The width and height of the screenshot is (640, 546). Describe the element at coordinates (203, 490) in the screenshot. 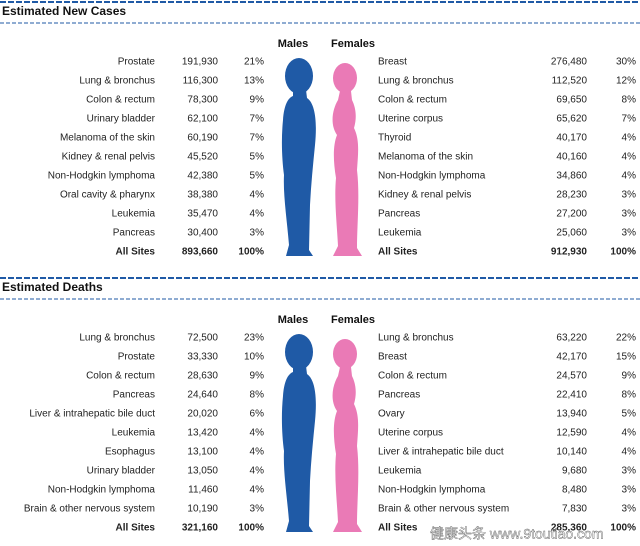

I see `count: 11,460` at that location.